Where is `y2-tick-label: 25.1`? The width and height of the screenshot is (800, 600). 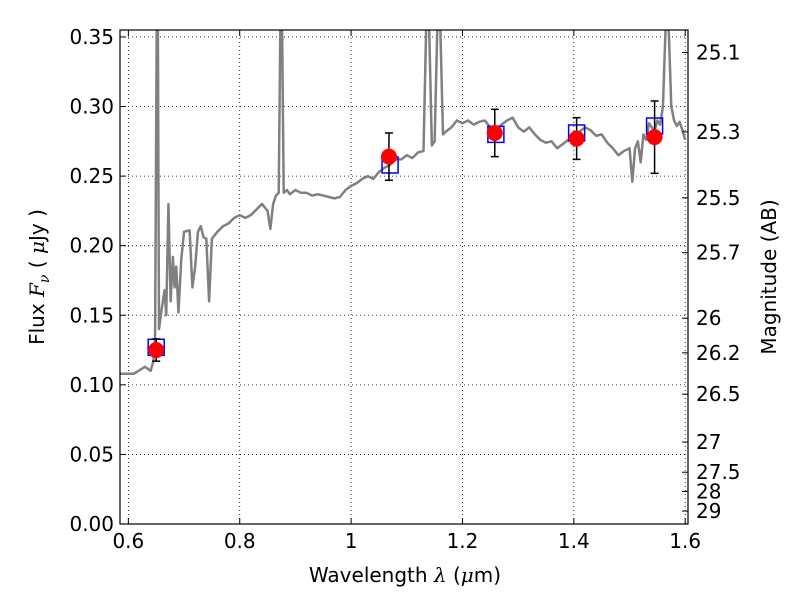 y2-tick-label: 25.1 is located at coordinates (718, 53).